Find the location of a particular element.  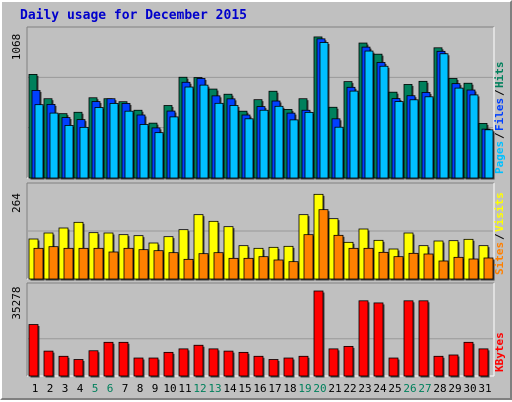

legend-sites: Sites is located at coordinates (499, 258).